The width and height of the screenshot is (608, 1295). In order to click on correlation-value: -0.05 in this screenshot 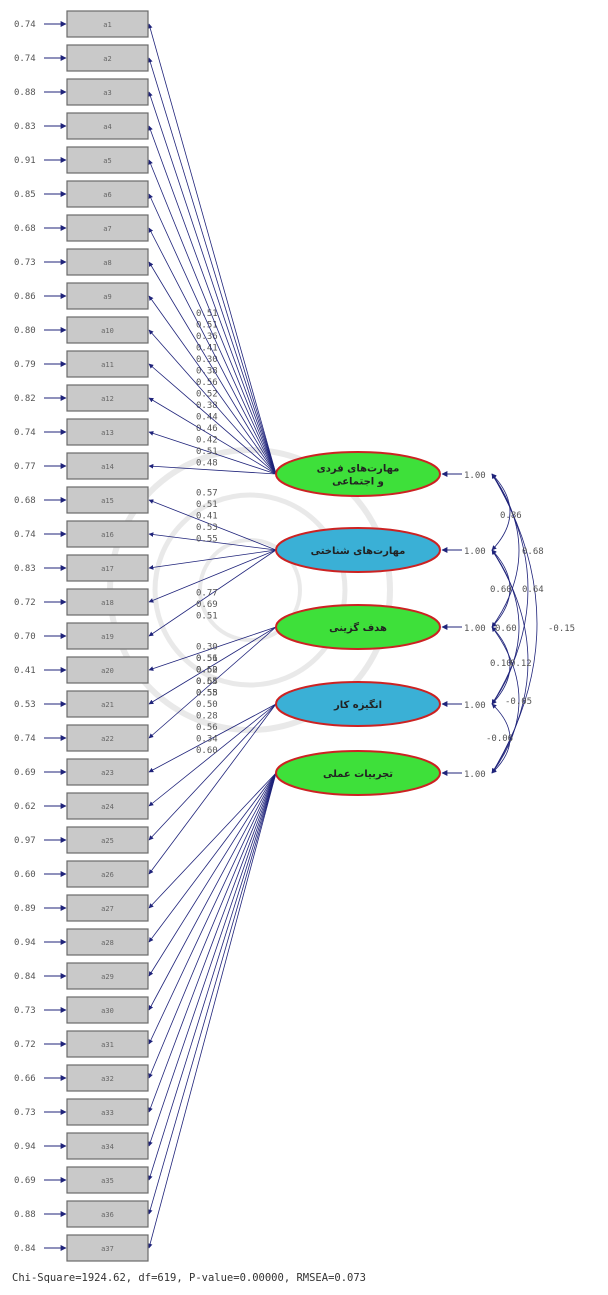, I will do `click(518, 702)`.